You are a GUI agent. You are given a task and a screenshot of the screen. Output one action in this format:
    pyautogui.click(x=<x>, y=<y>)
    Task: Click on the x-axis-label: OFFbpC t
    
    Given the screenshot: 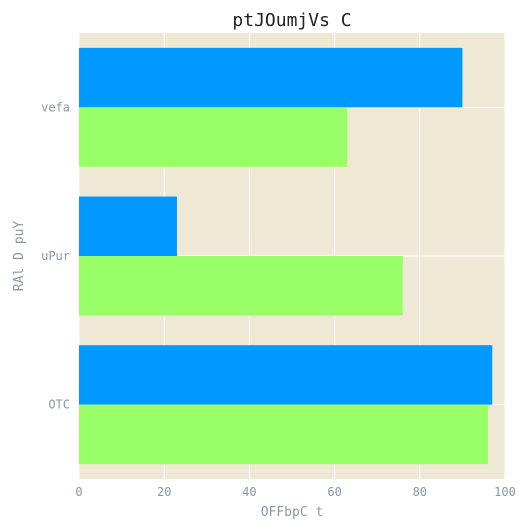 What is the action you would take?
    pyautogui.click(x=292, y=512)
    